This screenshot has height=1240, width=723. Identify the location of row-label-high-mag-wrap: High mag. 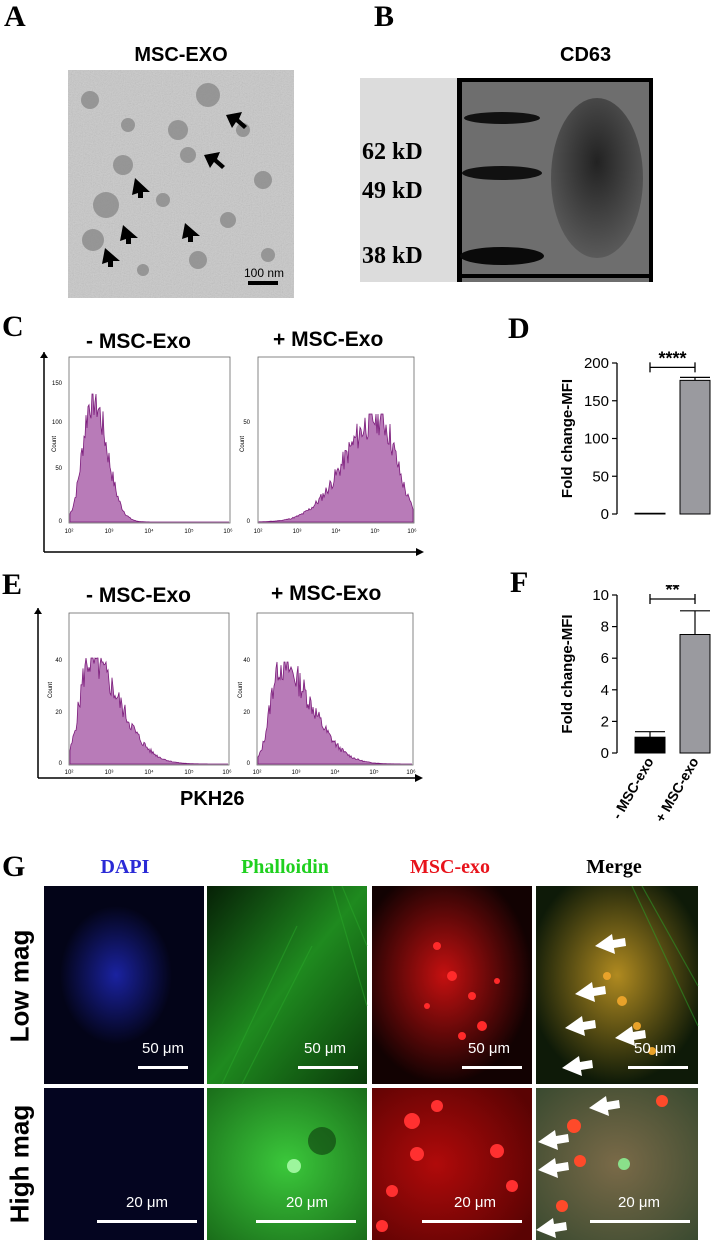
(20, 1164).